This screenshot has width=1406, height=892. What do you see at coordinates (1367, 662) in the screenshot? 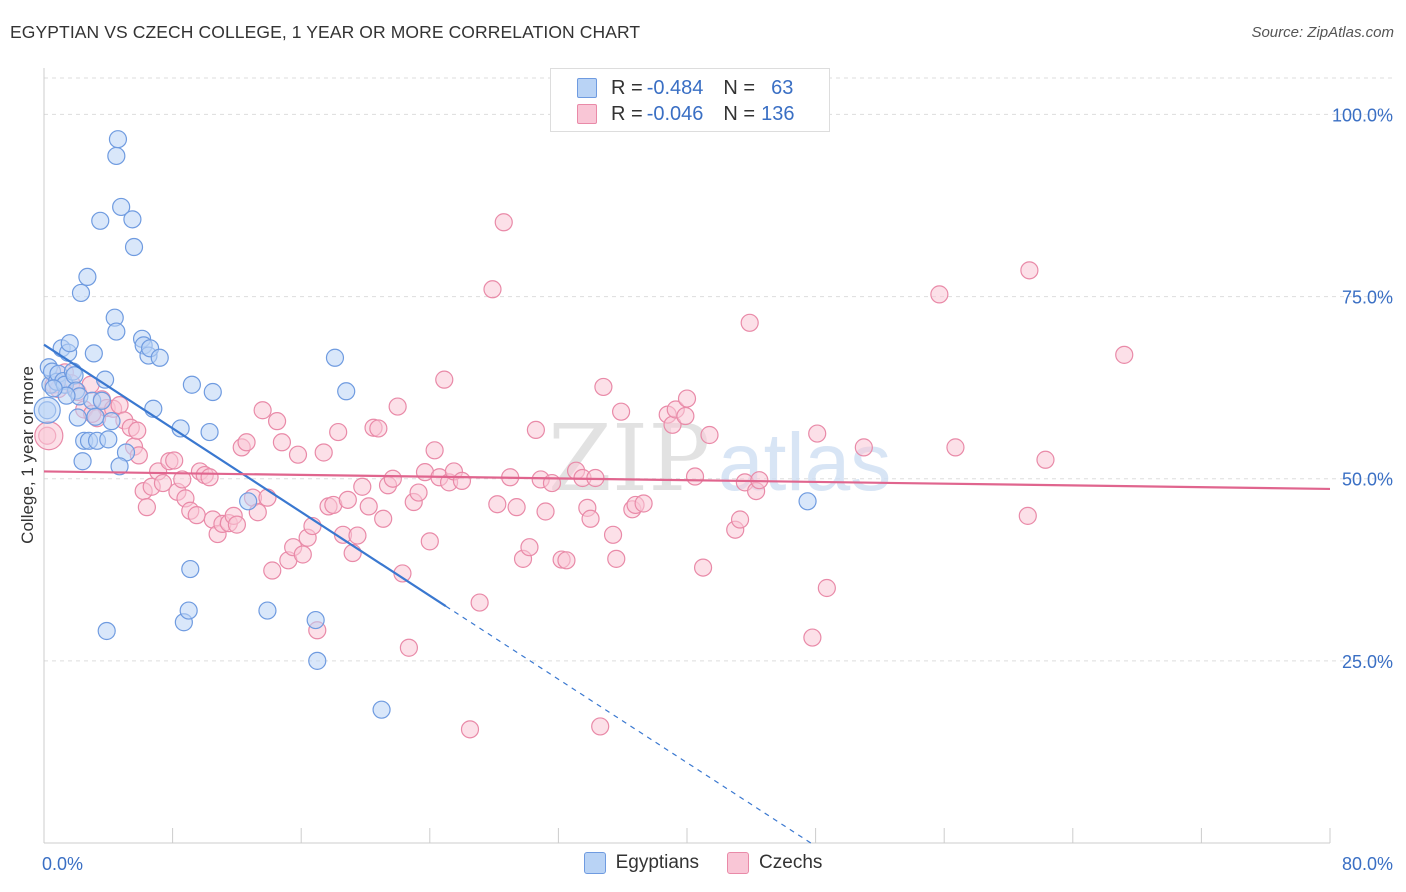
I see `y-tick-label: 25.0%` at bounding box center [1367, 662].